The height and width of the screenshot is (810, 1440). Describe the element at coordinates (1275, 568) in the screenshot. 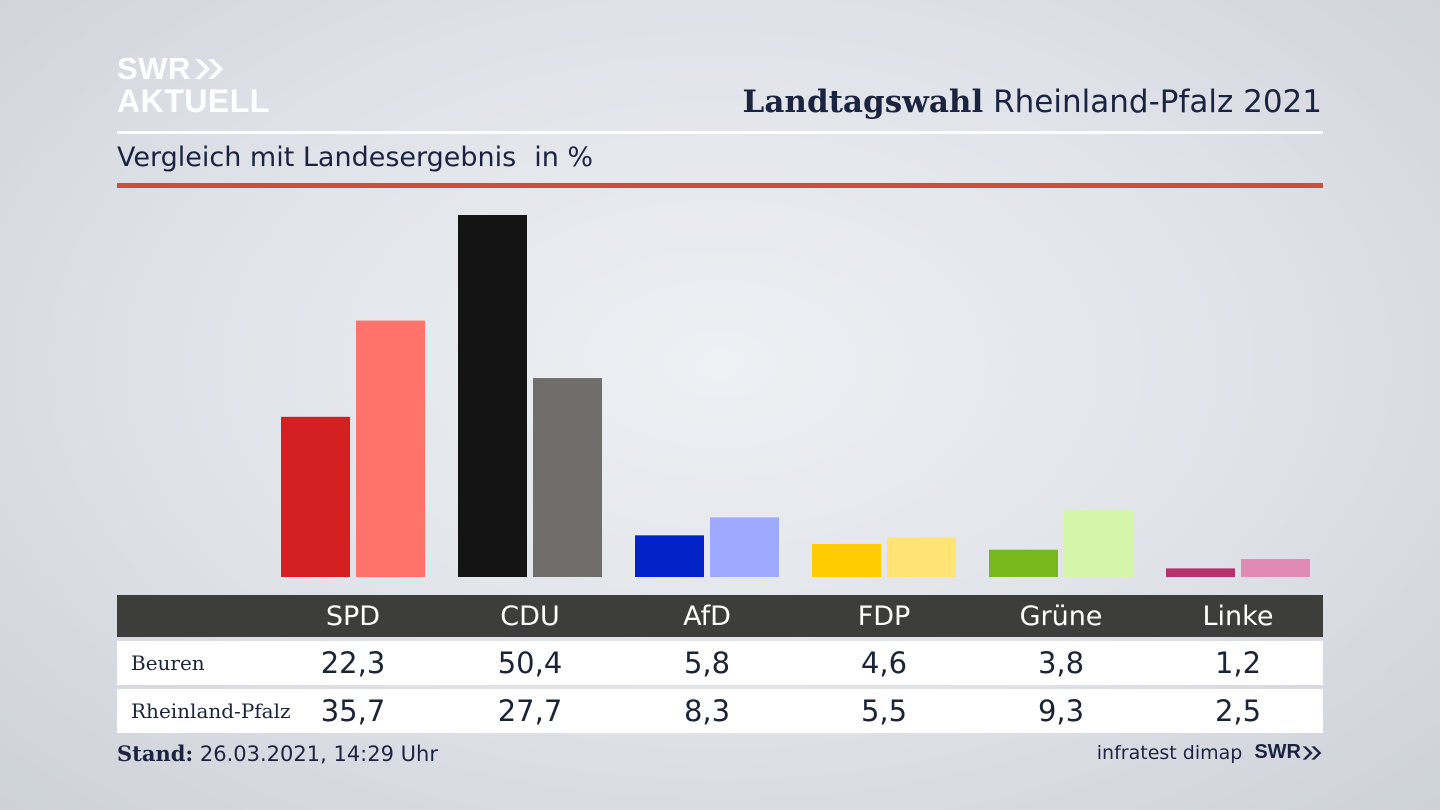

I see `bar-linke-state` at that location.